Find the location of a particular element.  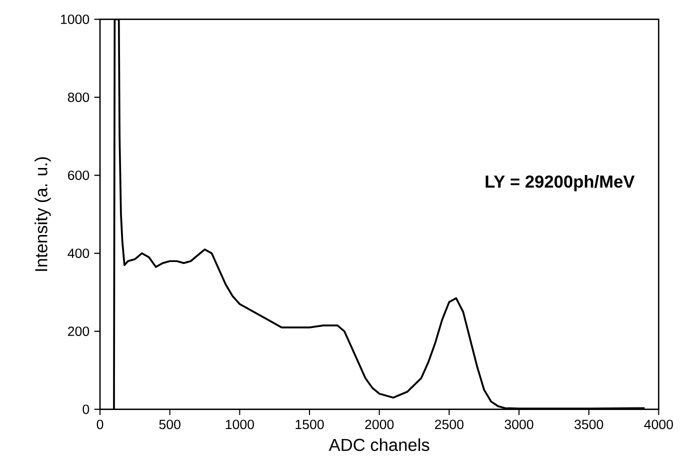

x-axis-title: ADC chanels is located at coordinates (379, 445).